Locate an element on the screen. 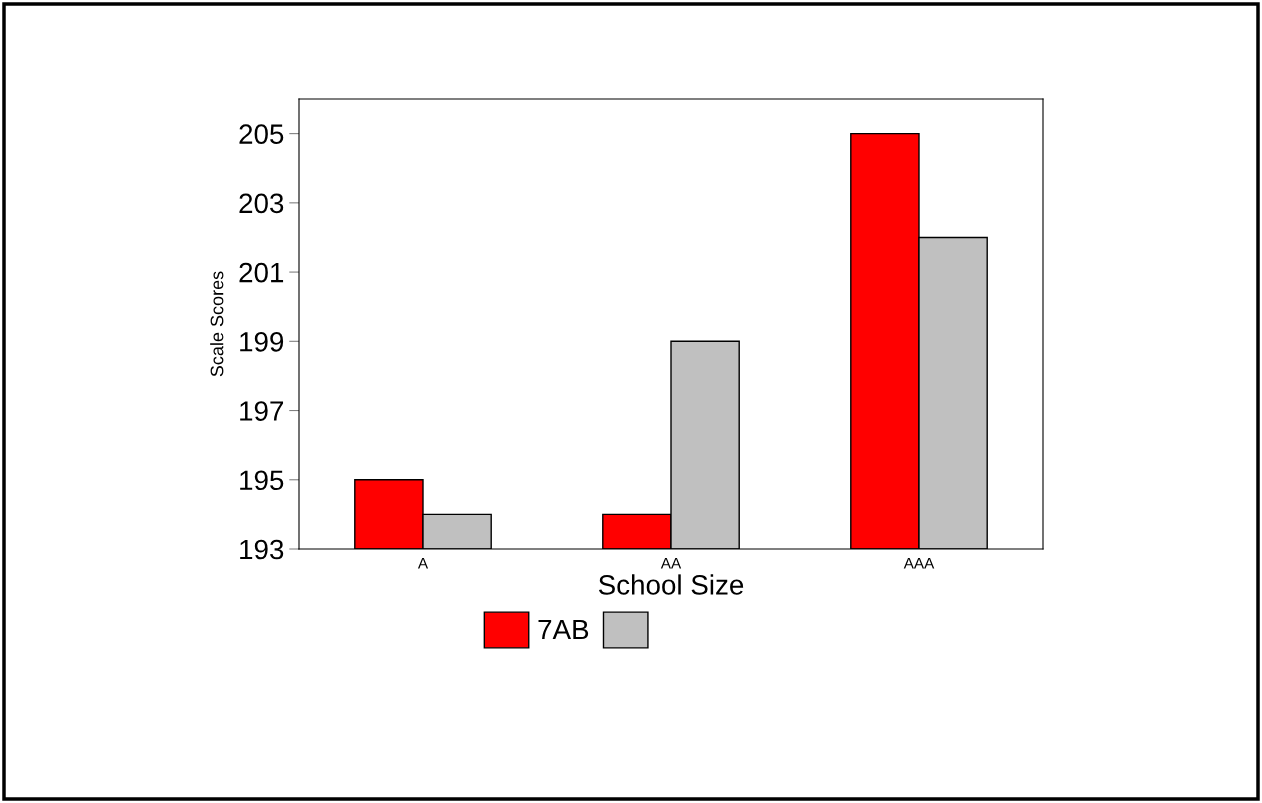 The height and width of the screenshot is (803, 1262). y-tick-label: 203 is located at coordinates (261, 203).